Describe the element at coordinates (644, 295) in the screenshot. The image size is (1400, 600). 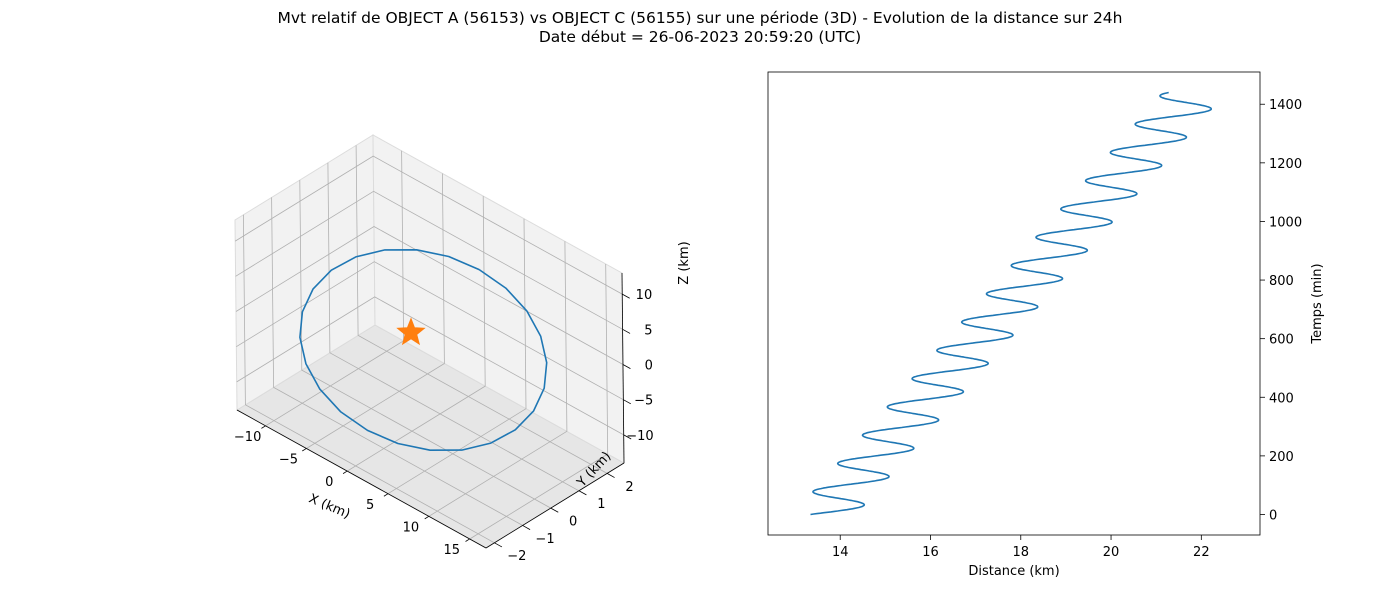
I see `z-tick-label: 10` at that location.